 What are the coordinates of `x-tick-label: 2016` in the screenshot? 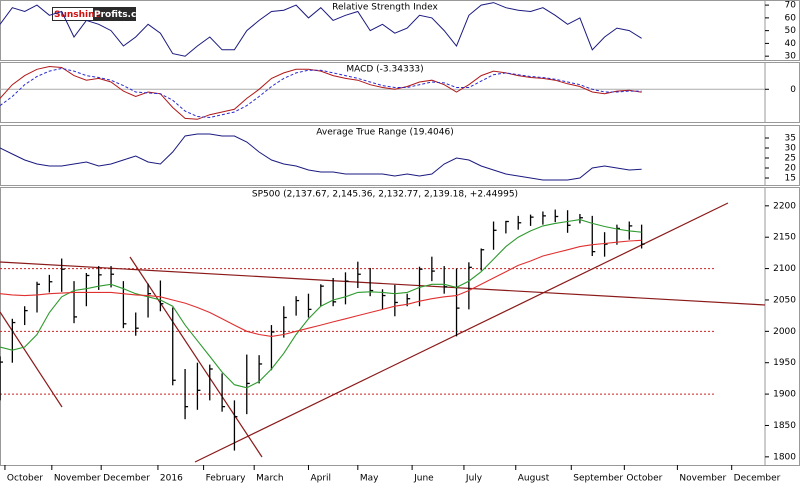 It's located at (171, 479).